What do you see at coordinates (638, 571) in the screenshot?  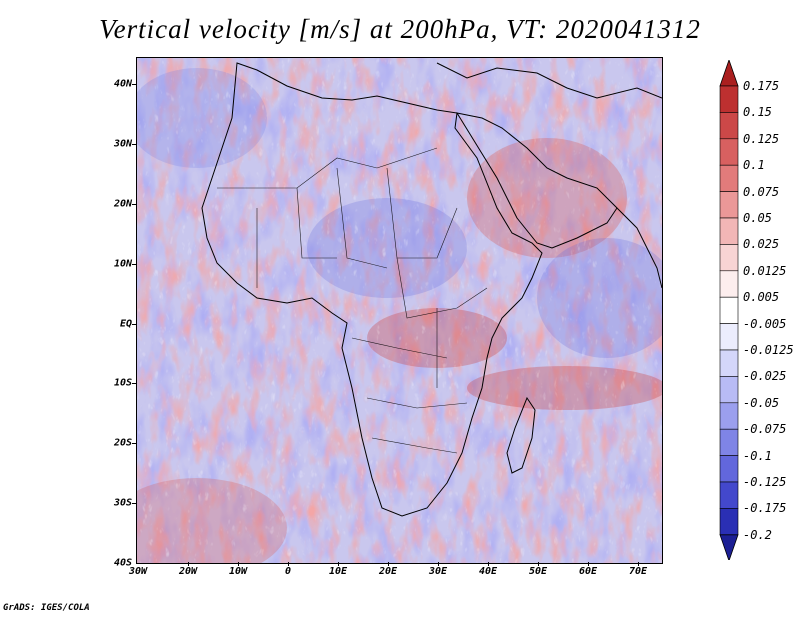 I see `lon-label-70e: 70E` at bounding box center [638, 571].